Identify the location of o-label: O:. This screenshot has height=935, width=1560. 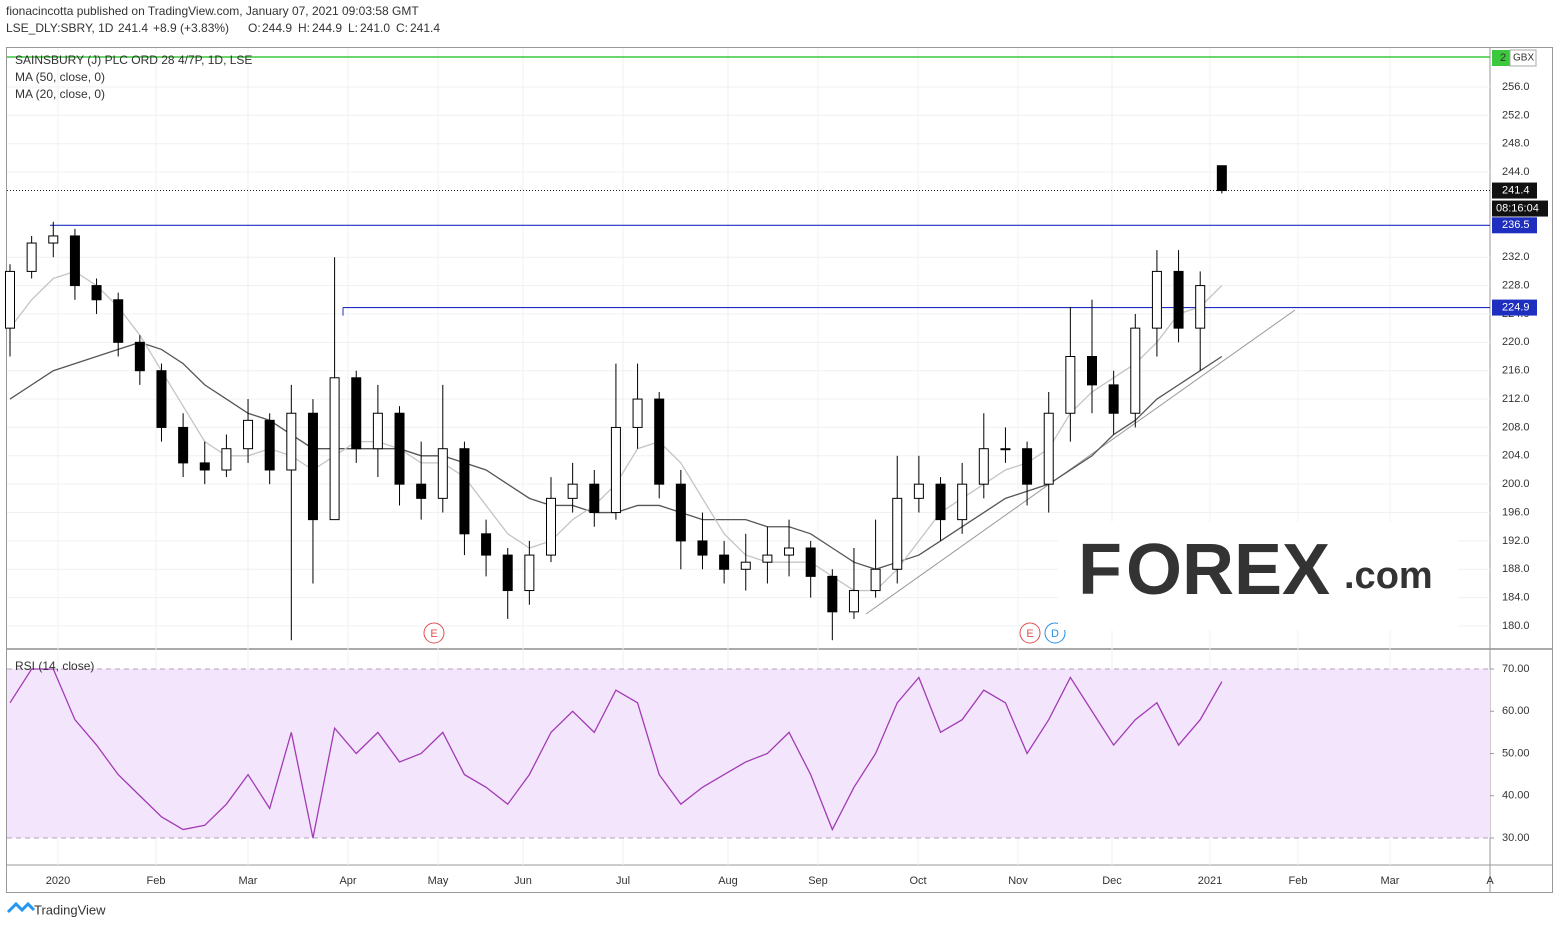
(254, 28).